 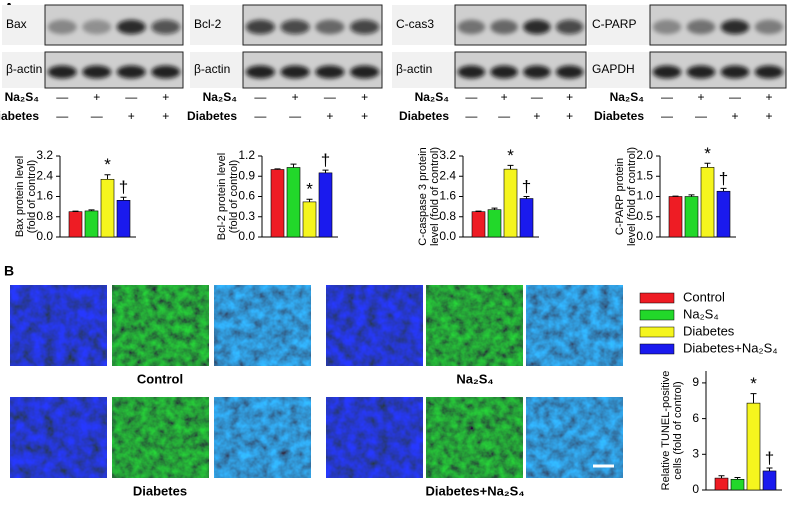 What do you see at coordinates (423, 196) in the screenshot?
I see `y-axis-label: C-caspase 3 protein` at bounding box center [423, 196].